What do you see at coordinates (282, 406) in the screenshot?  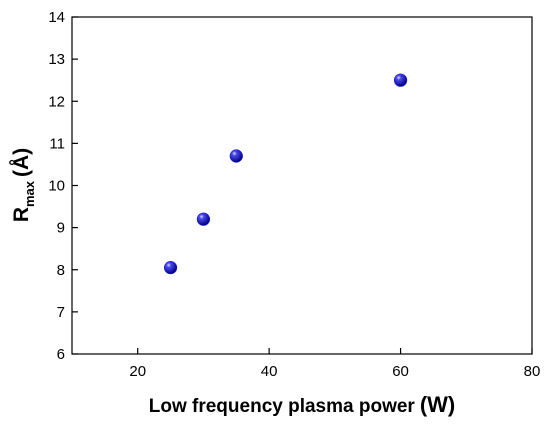 I see `x-axis-title-main: Low frequency plasma power` at bounding box center [282, 406].